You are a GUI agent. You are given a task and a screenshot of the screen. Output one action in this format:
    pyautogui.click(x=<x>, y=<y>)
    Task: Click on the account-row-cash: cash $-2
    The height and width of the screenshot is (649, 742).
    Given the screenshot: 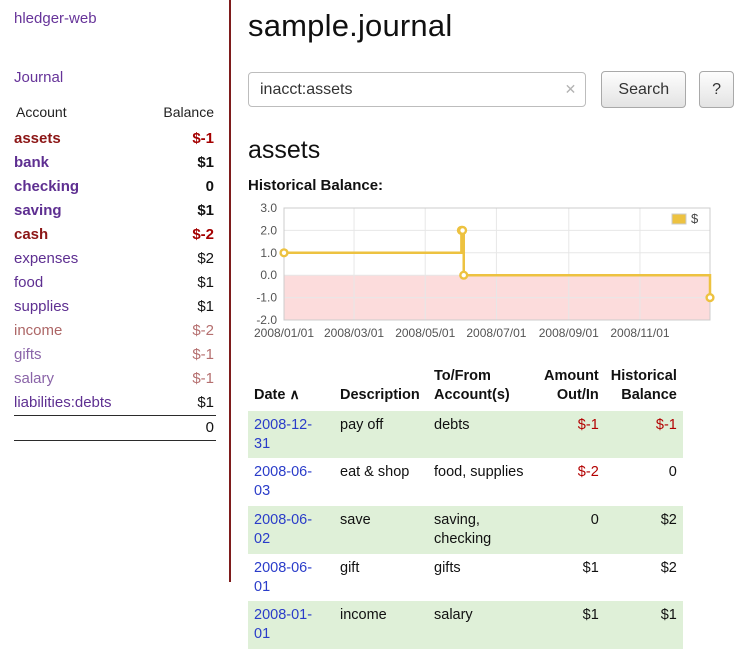 What is the action you would take?
    pyautogui.click(x=115, y=235)
    